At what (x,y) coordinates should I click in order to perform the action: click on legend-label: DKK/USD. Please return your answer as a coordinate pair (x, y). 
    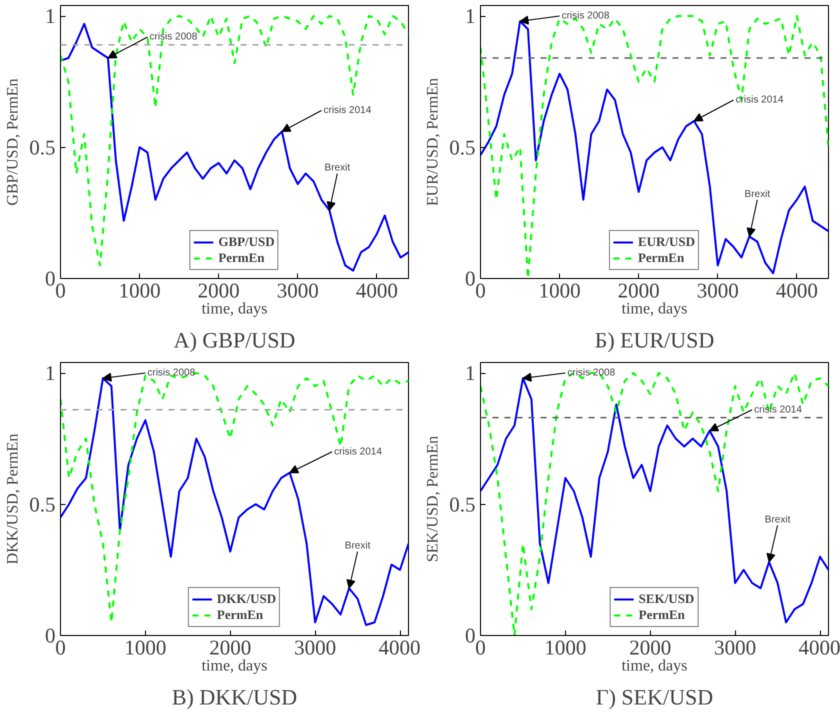
    Looking at the image, I should click on (246, 599).